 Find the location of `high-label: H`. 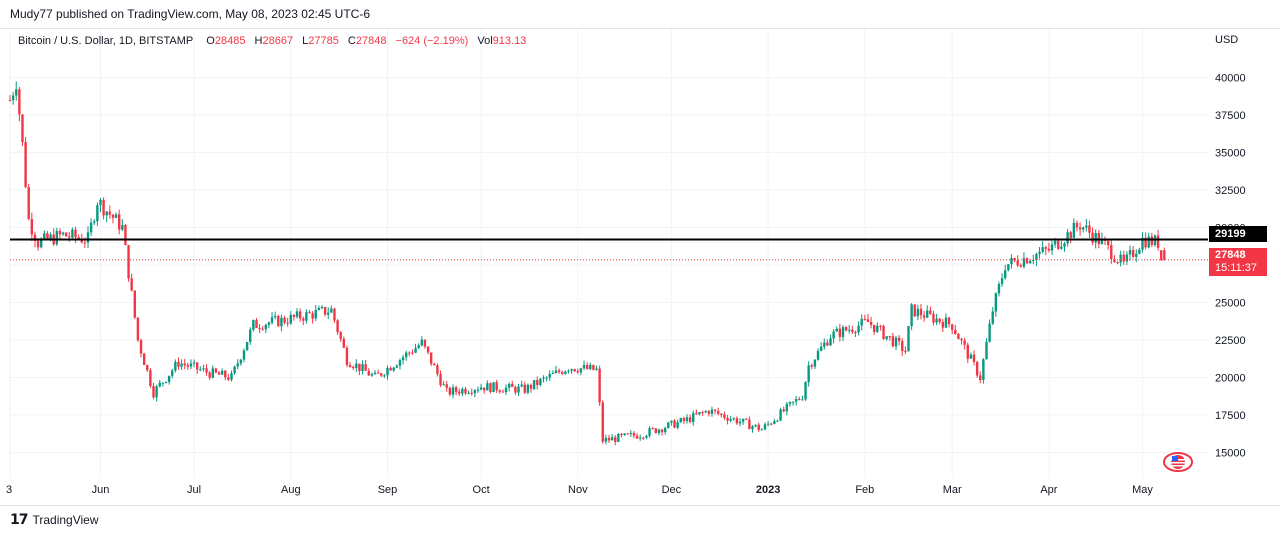

high-label: H is located at coordinates (258, 41).